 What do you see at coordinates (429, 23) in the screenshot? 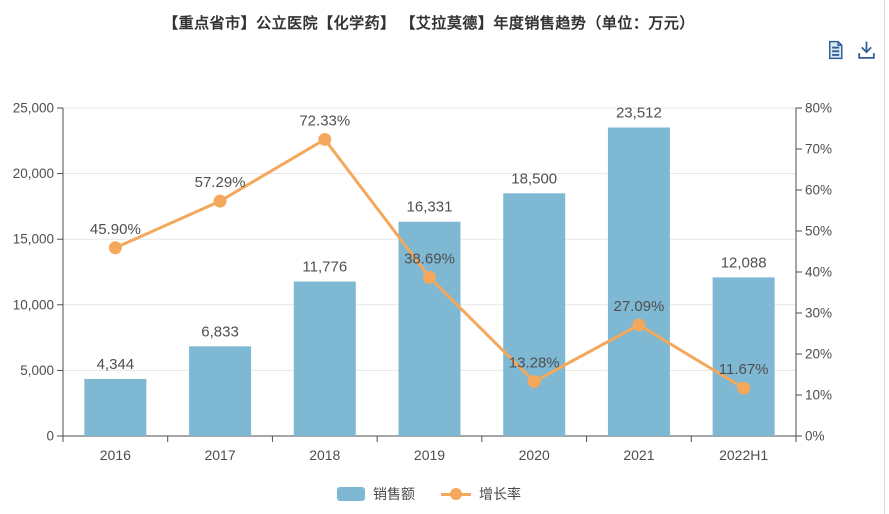
I see `chart-title: 【重点省市】公立医院【化学药】 【艾拉莫德】年度销售趋势（单位：万元）` at bounding box center [429, 23].